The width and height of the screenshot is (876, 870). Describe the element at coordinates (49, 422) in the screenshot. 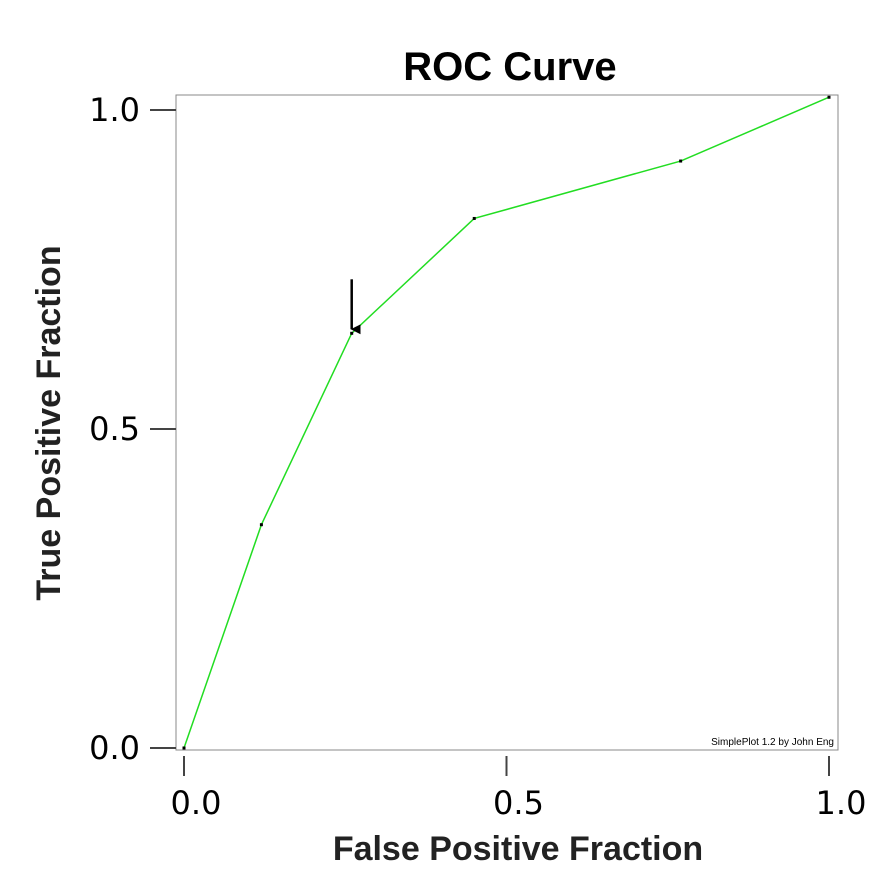

I see `y-axis-label: True Positive Fraction` at that location.